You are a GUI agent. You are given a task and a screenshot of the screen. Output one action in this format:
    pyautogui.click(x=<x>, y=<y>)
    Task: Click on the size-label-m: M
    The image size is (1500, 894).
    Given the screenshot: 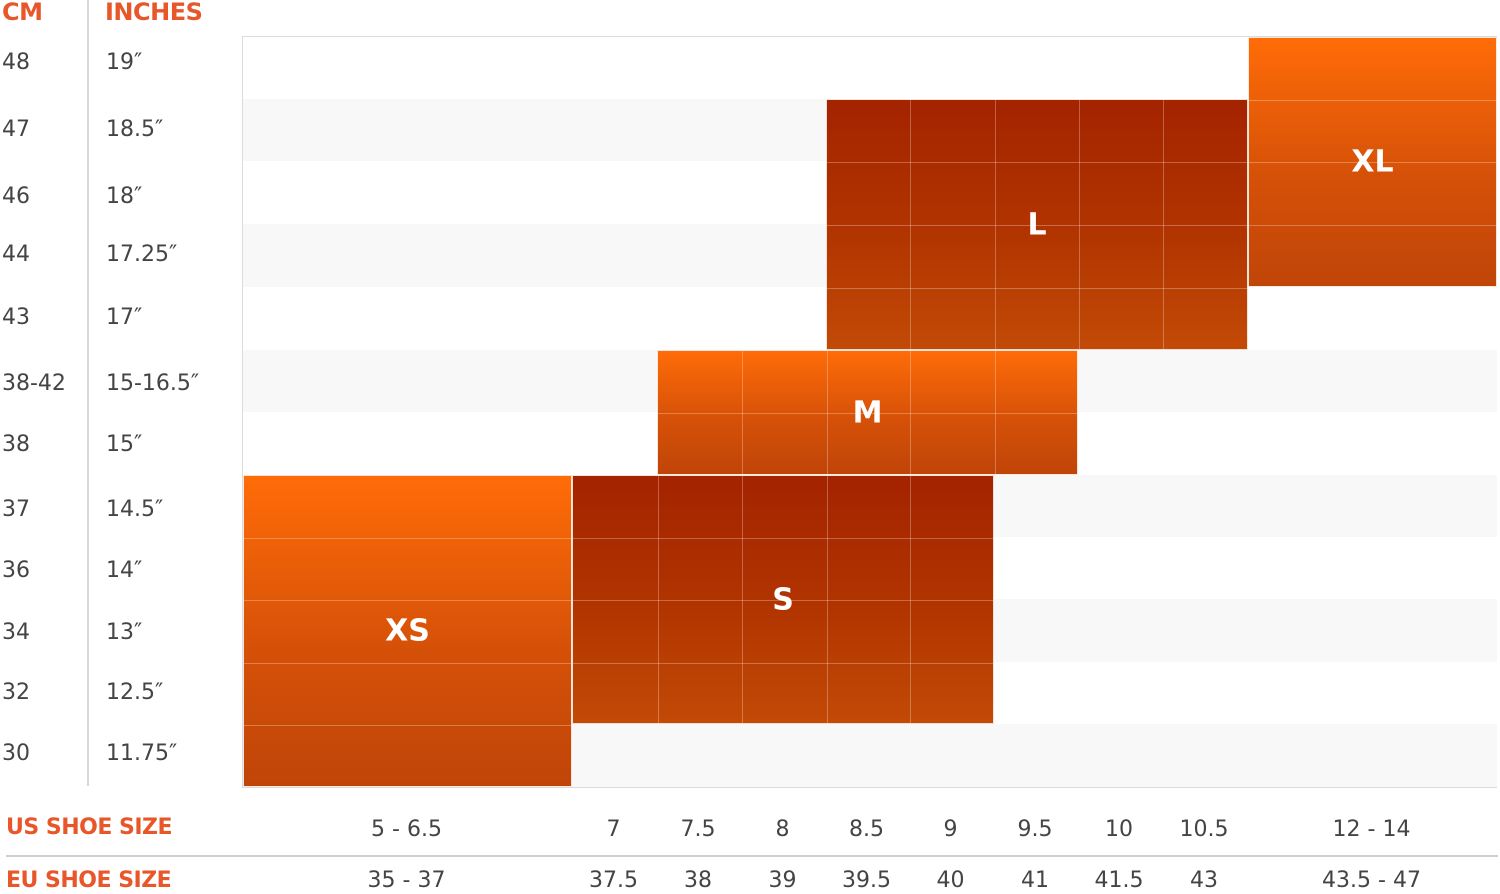 What is the action you would take?
    pyautogui.click(x=867, y=412)
    